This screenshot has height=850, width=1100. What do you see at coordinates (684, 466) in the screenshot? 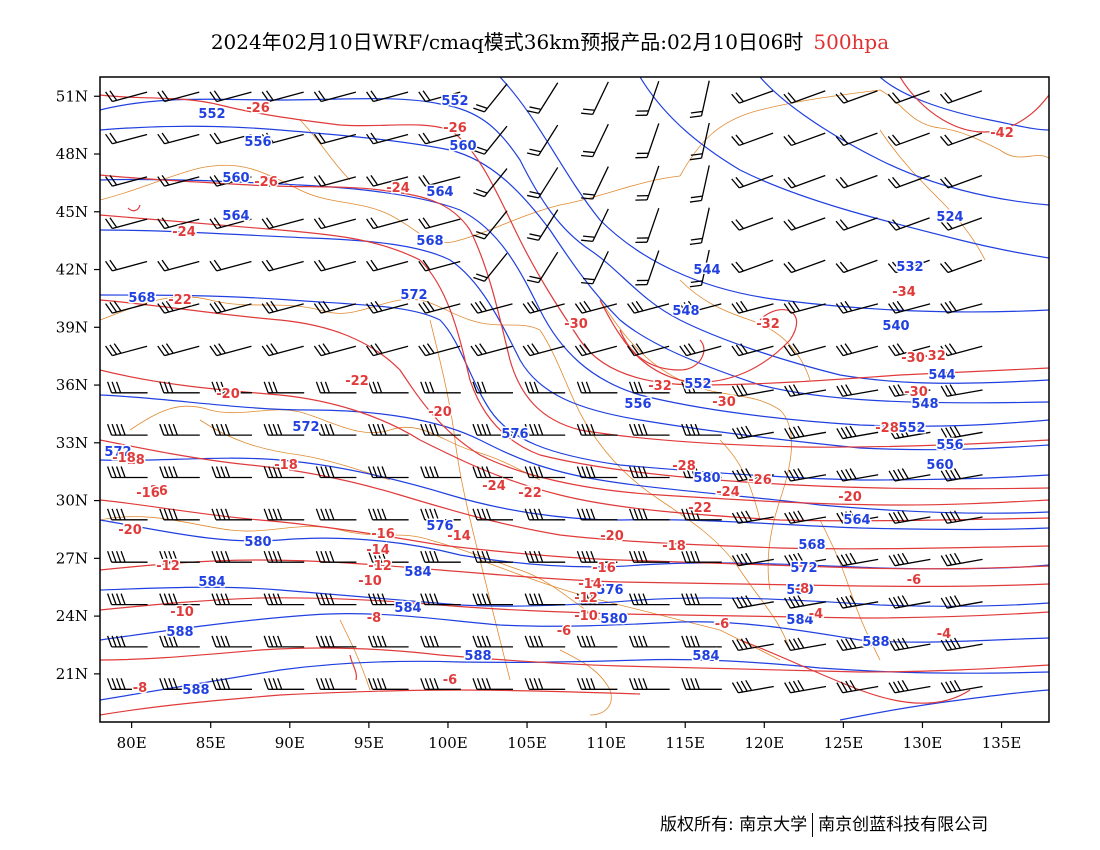
I see `temperature-contour-label: -28` at bounding box center [684, 466].